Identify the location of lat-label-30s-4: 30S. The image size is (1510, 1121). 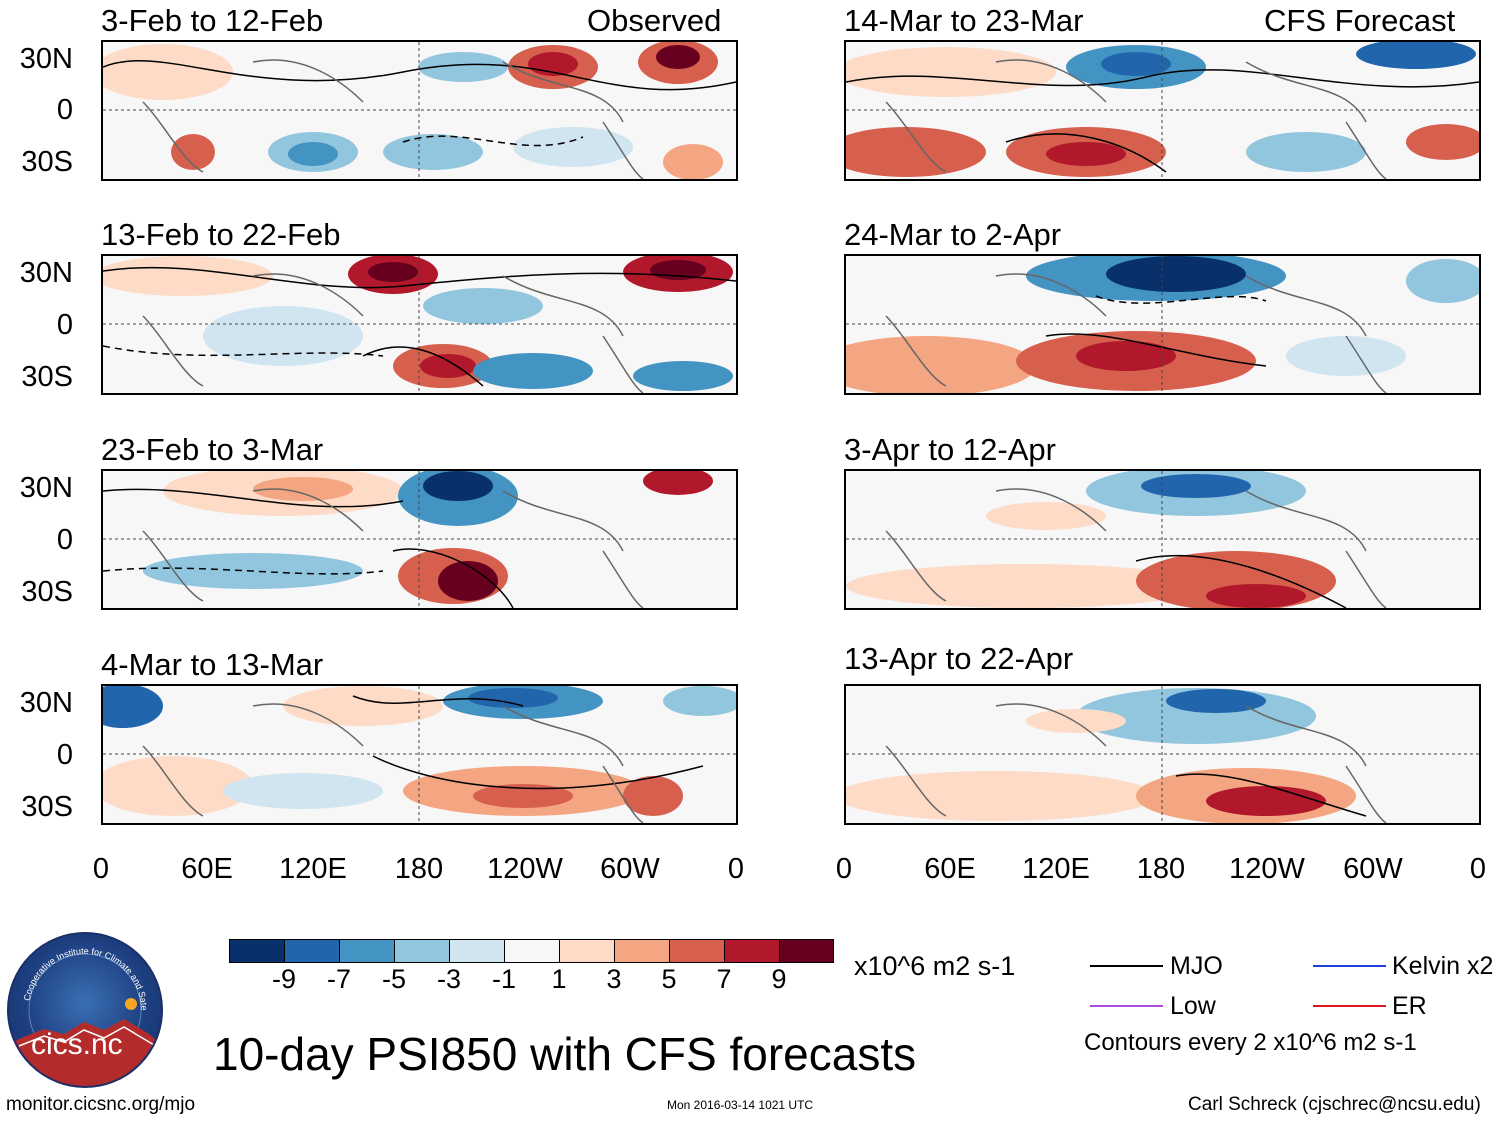
(47, 807).